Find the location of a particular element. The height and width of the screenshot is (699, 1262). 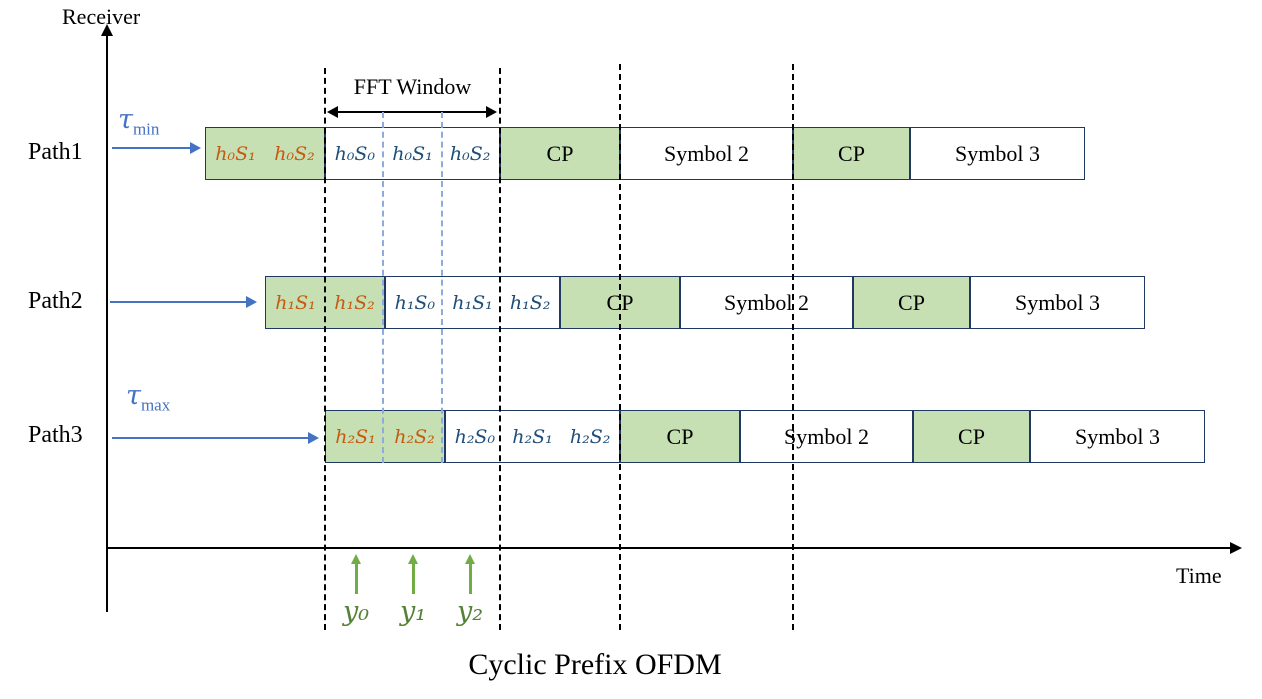

path1-data-label-3: h₀S₂ is located at coordinates (470, 153).